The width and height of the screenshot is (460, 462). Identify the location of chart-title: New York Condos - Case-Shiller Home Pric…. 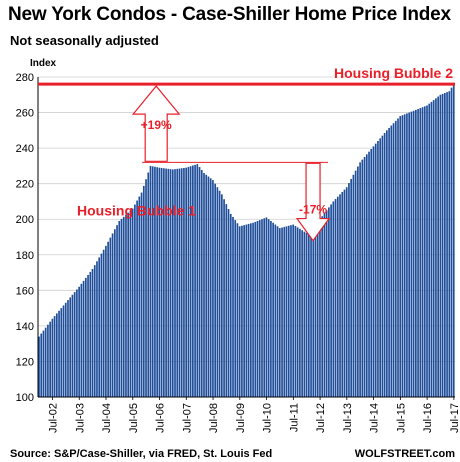
(229, 14).